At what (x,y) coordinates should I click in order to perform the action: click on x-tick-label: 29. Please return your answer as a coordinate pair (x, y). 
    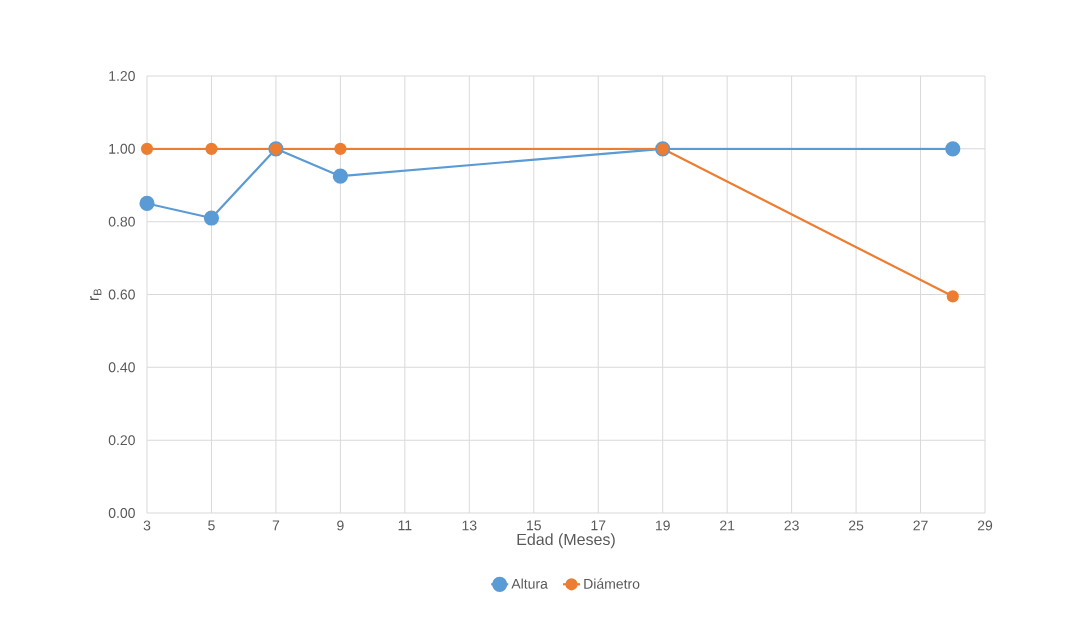
    Looking at the image, I should click on (985, 525).